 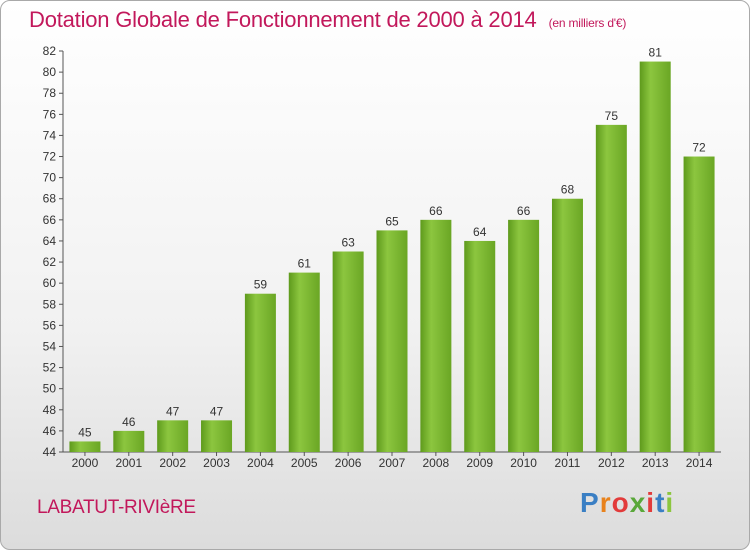 What do you see at coordinates (656, 53) in the screenshot?
I see `bar-value-label: 81` at bounding box center [656, 53].